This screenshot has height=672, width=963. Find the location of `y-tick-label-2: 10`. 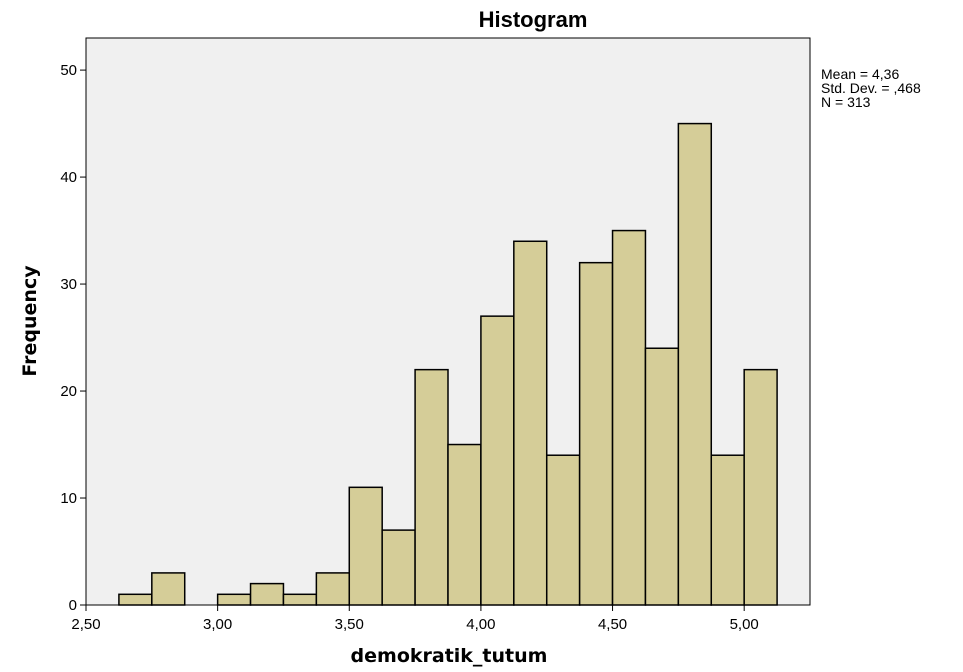

y-tick-label-2: 10 is located at coordinates (68, 498).